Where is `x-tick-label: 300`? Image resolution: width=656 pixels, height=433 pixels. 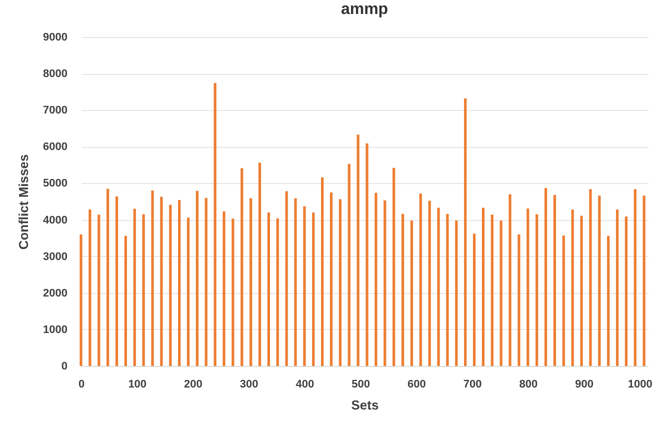 x-tick-label: 300 is located at coordinates (249, 384).